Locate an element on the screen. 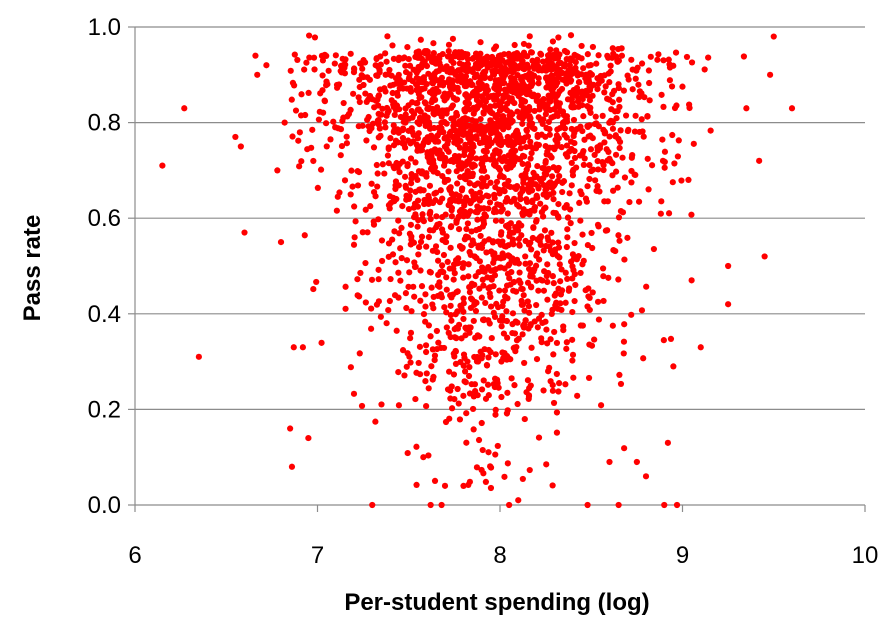  y-axis-title: Pass rate is located at coordinates (32, 268).